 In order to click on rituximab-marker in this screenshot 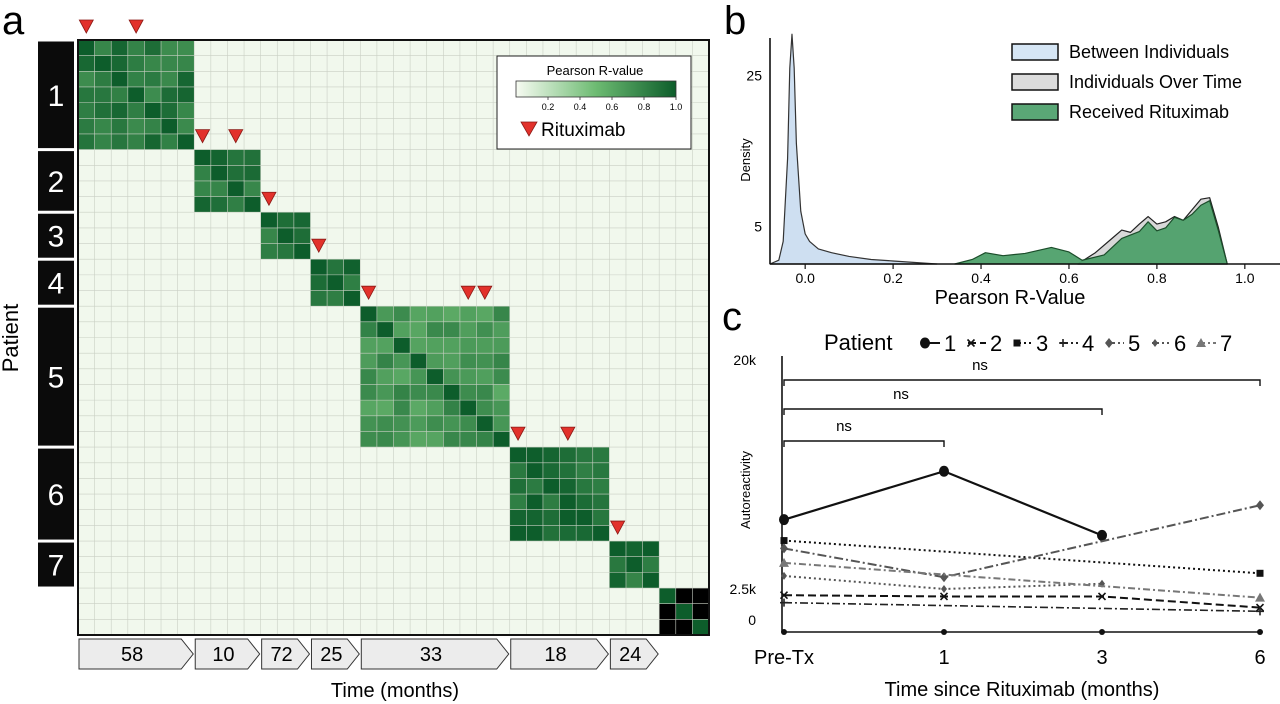, I will do `click(319, 246)`.